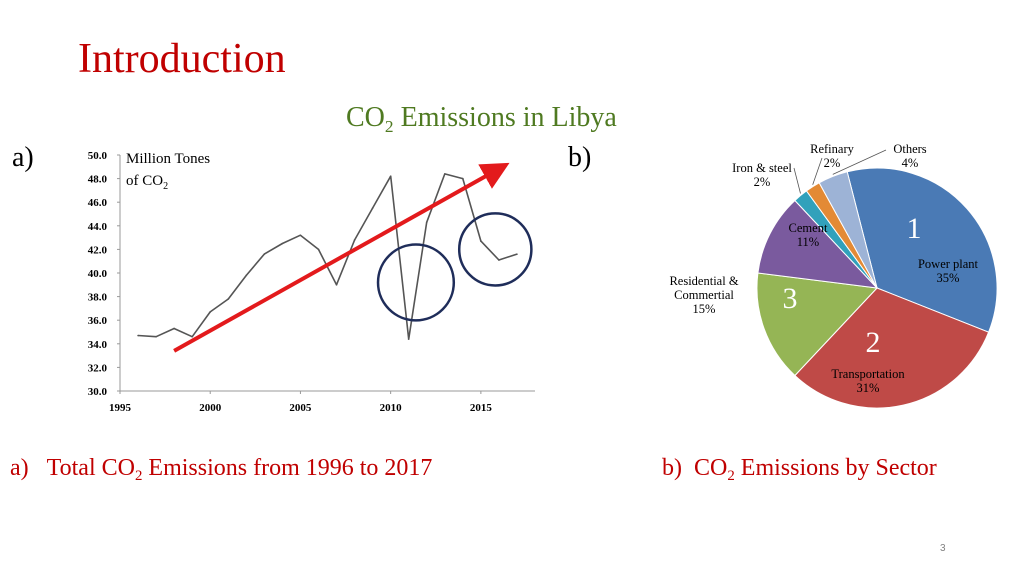 Image resolution: width=1024 pixels, height=576 pixels. Describe the element at coordinates (182, 59) in the screenshot. I see `slide-title: Introduction` at that location.